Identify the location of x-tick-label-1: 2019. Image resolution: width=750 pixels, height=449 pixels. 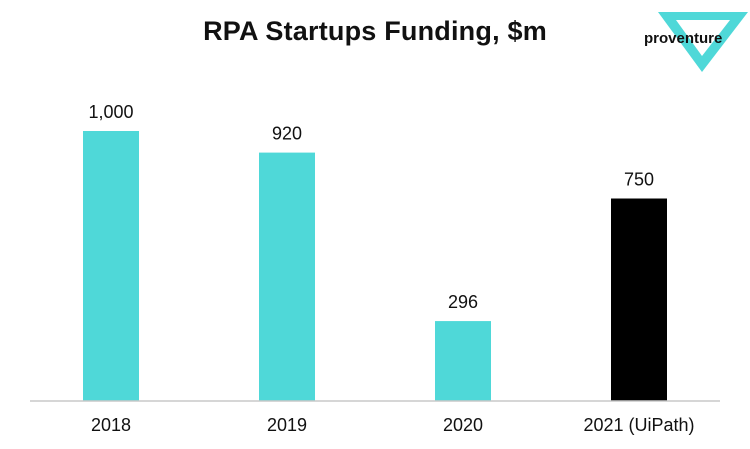
(287, 425).